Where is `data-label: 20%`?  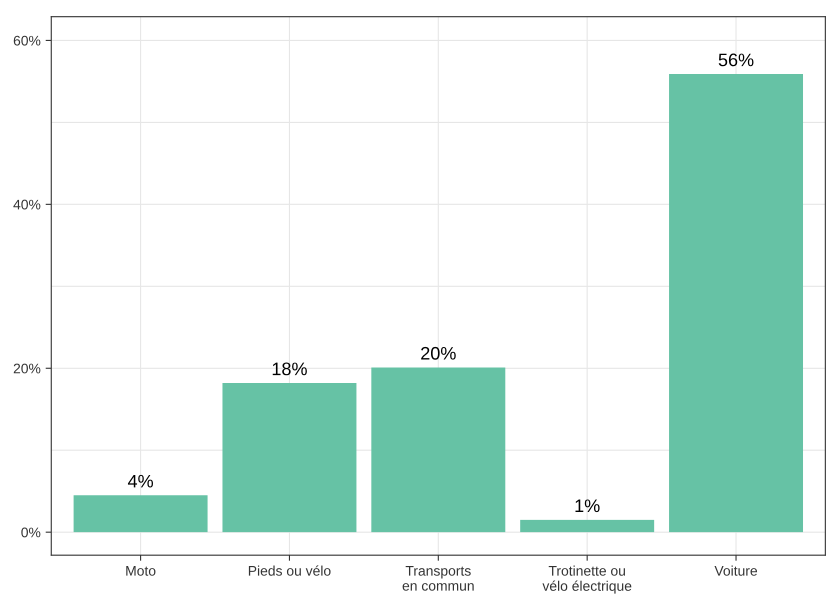
data-label: 20% is located at coordinates (438, 353).